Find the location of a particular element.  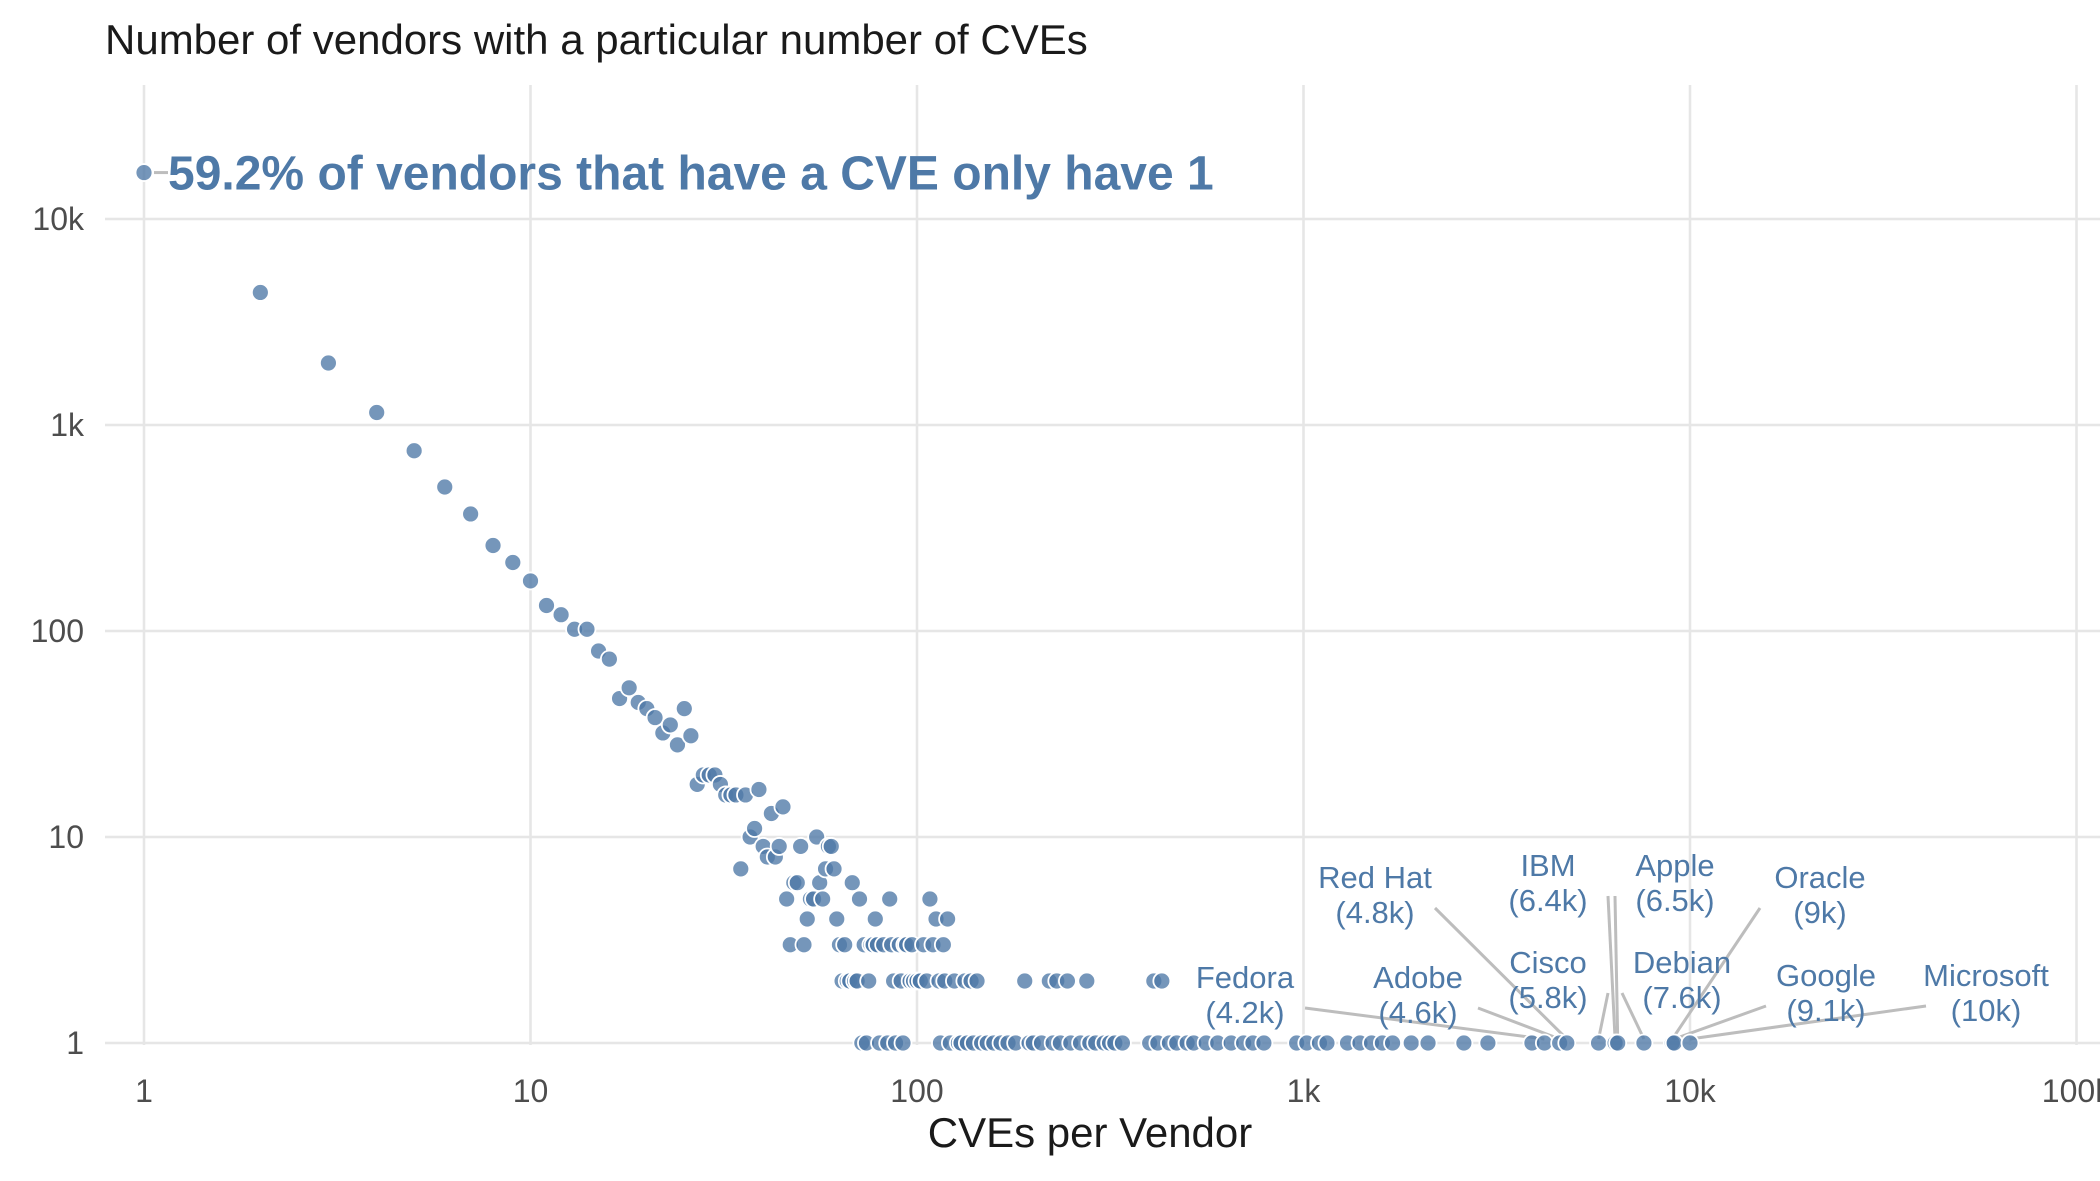

y-tick-label: 1 is located at coordinates (75, 1043).